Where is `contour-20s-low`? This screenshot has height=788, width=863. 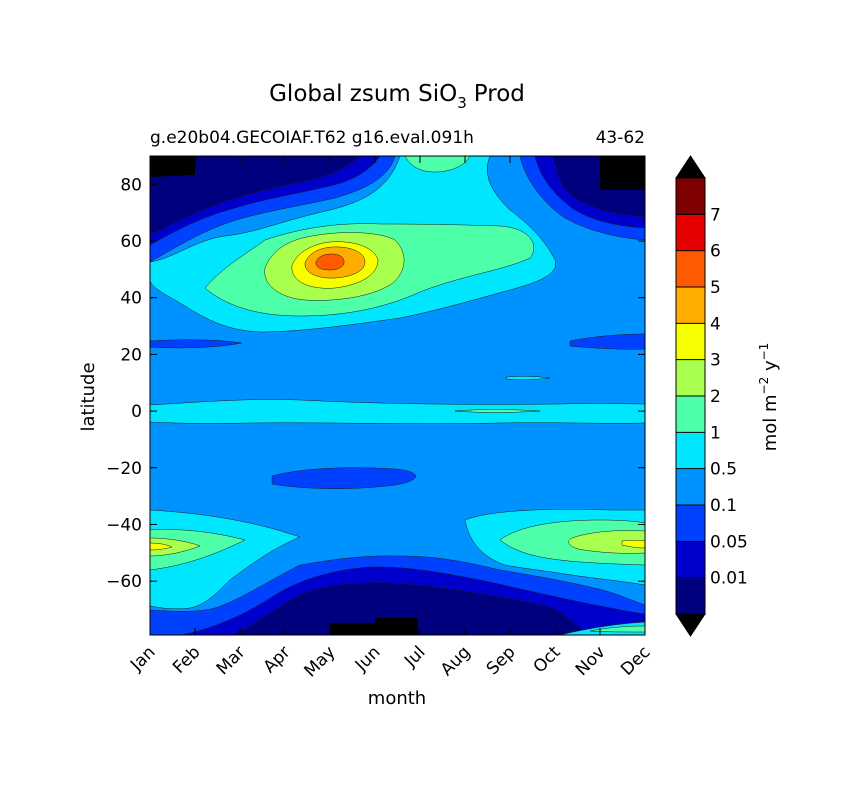
contour-20s-low is located at coordinates (343, 478).